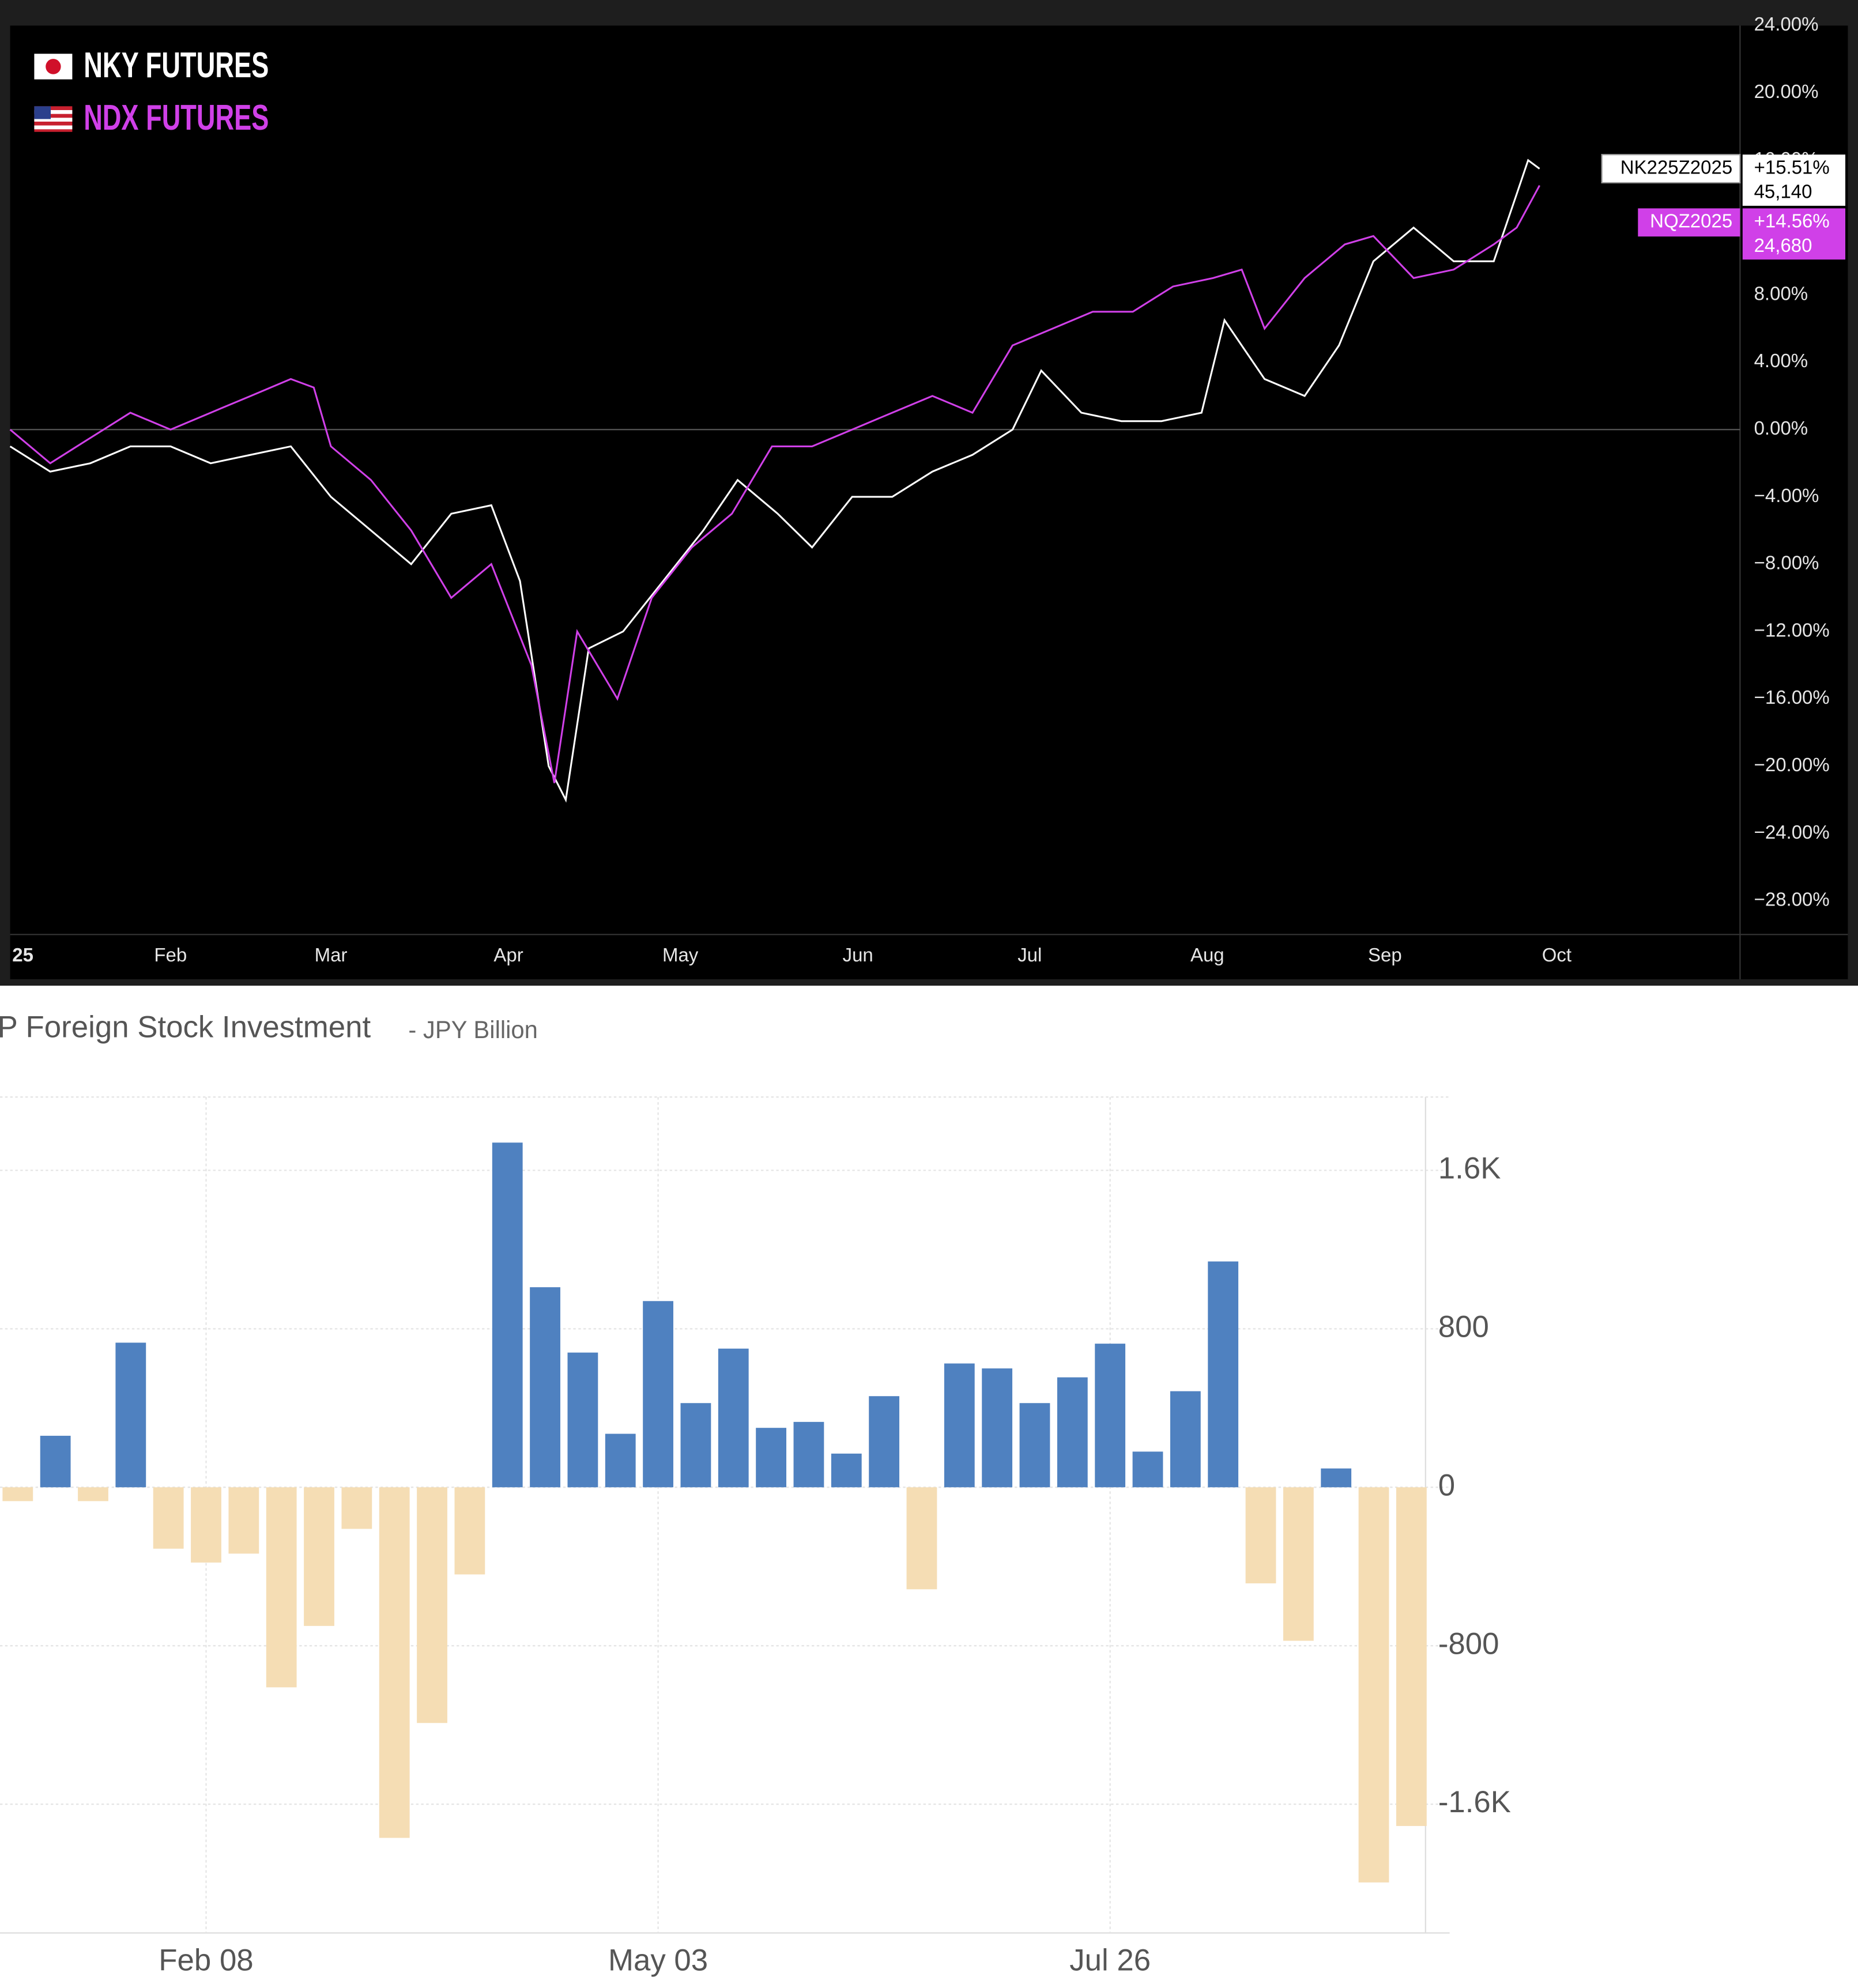  Describe the element at coordinates (1781, 293) in the screenshot. I see `y-tick-label: 8.00%` at that location.